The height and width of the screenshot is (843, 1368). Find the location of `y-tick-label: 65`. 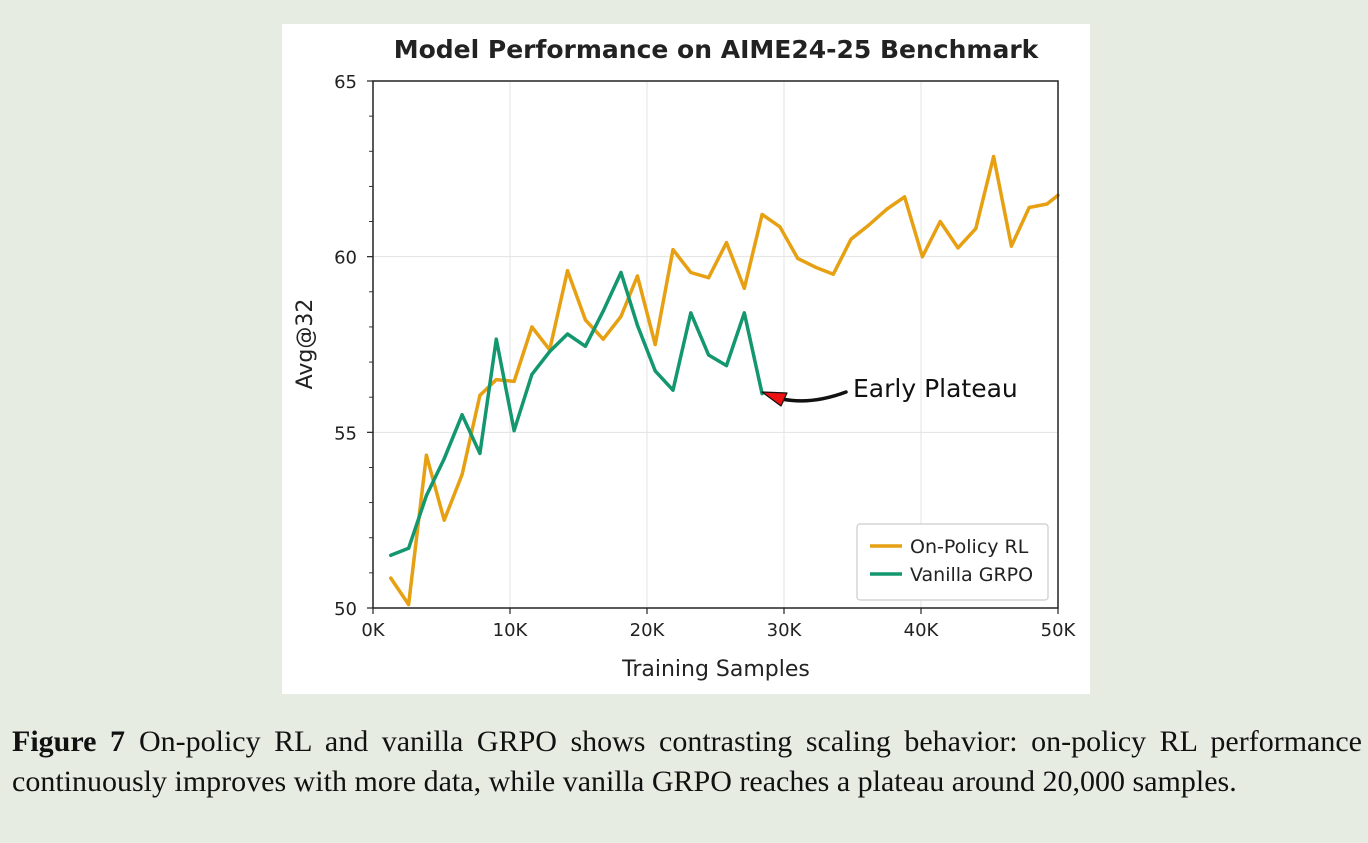

y-tick-label: 65 is located at coordinates (345, 82).